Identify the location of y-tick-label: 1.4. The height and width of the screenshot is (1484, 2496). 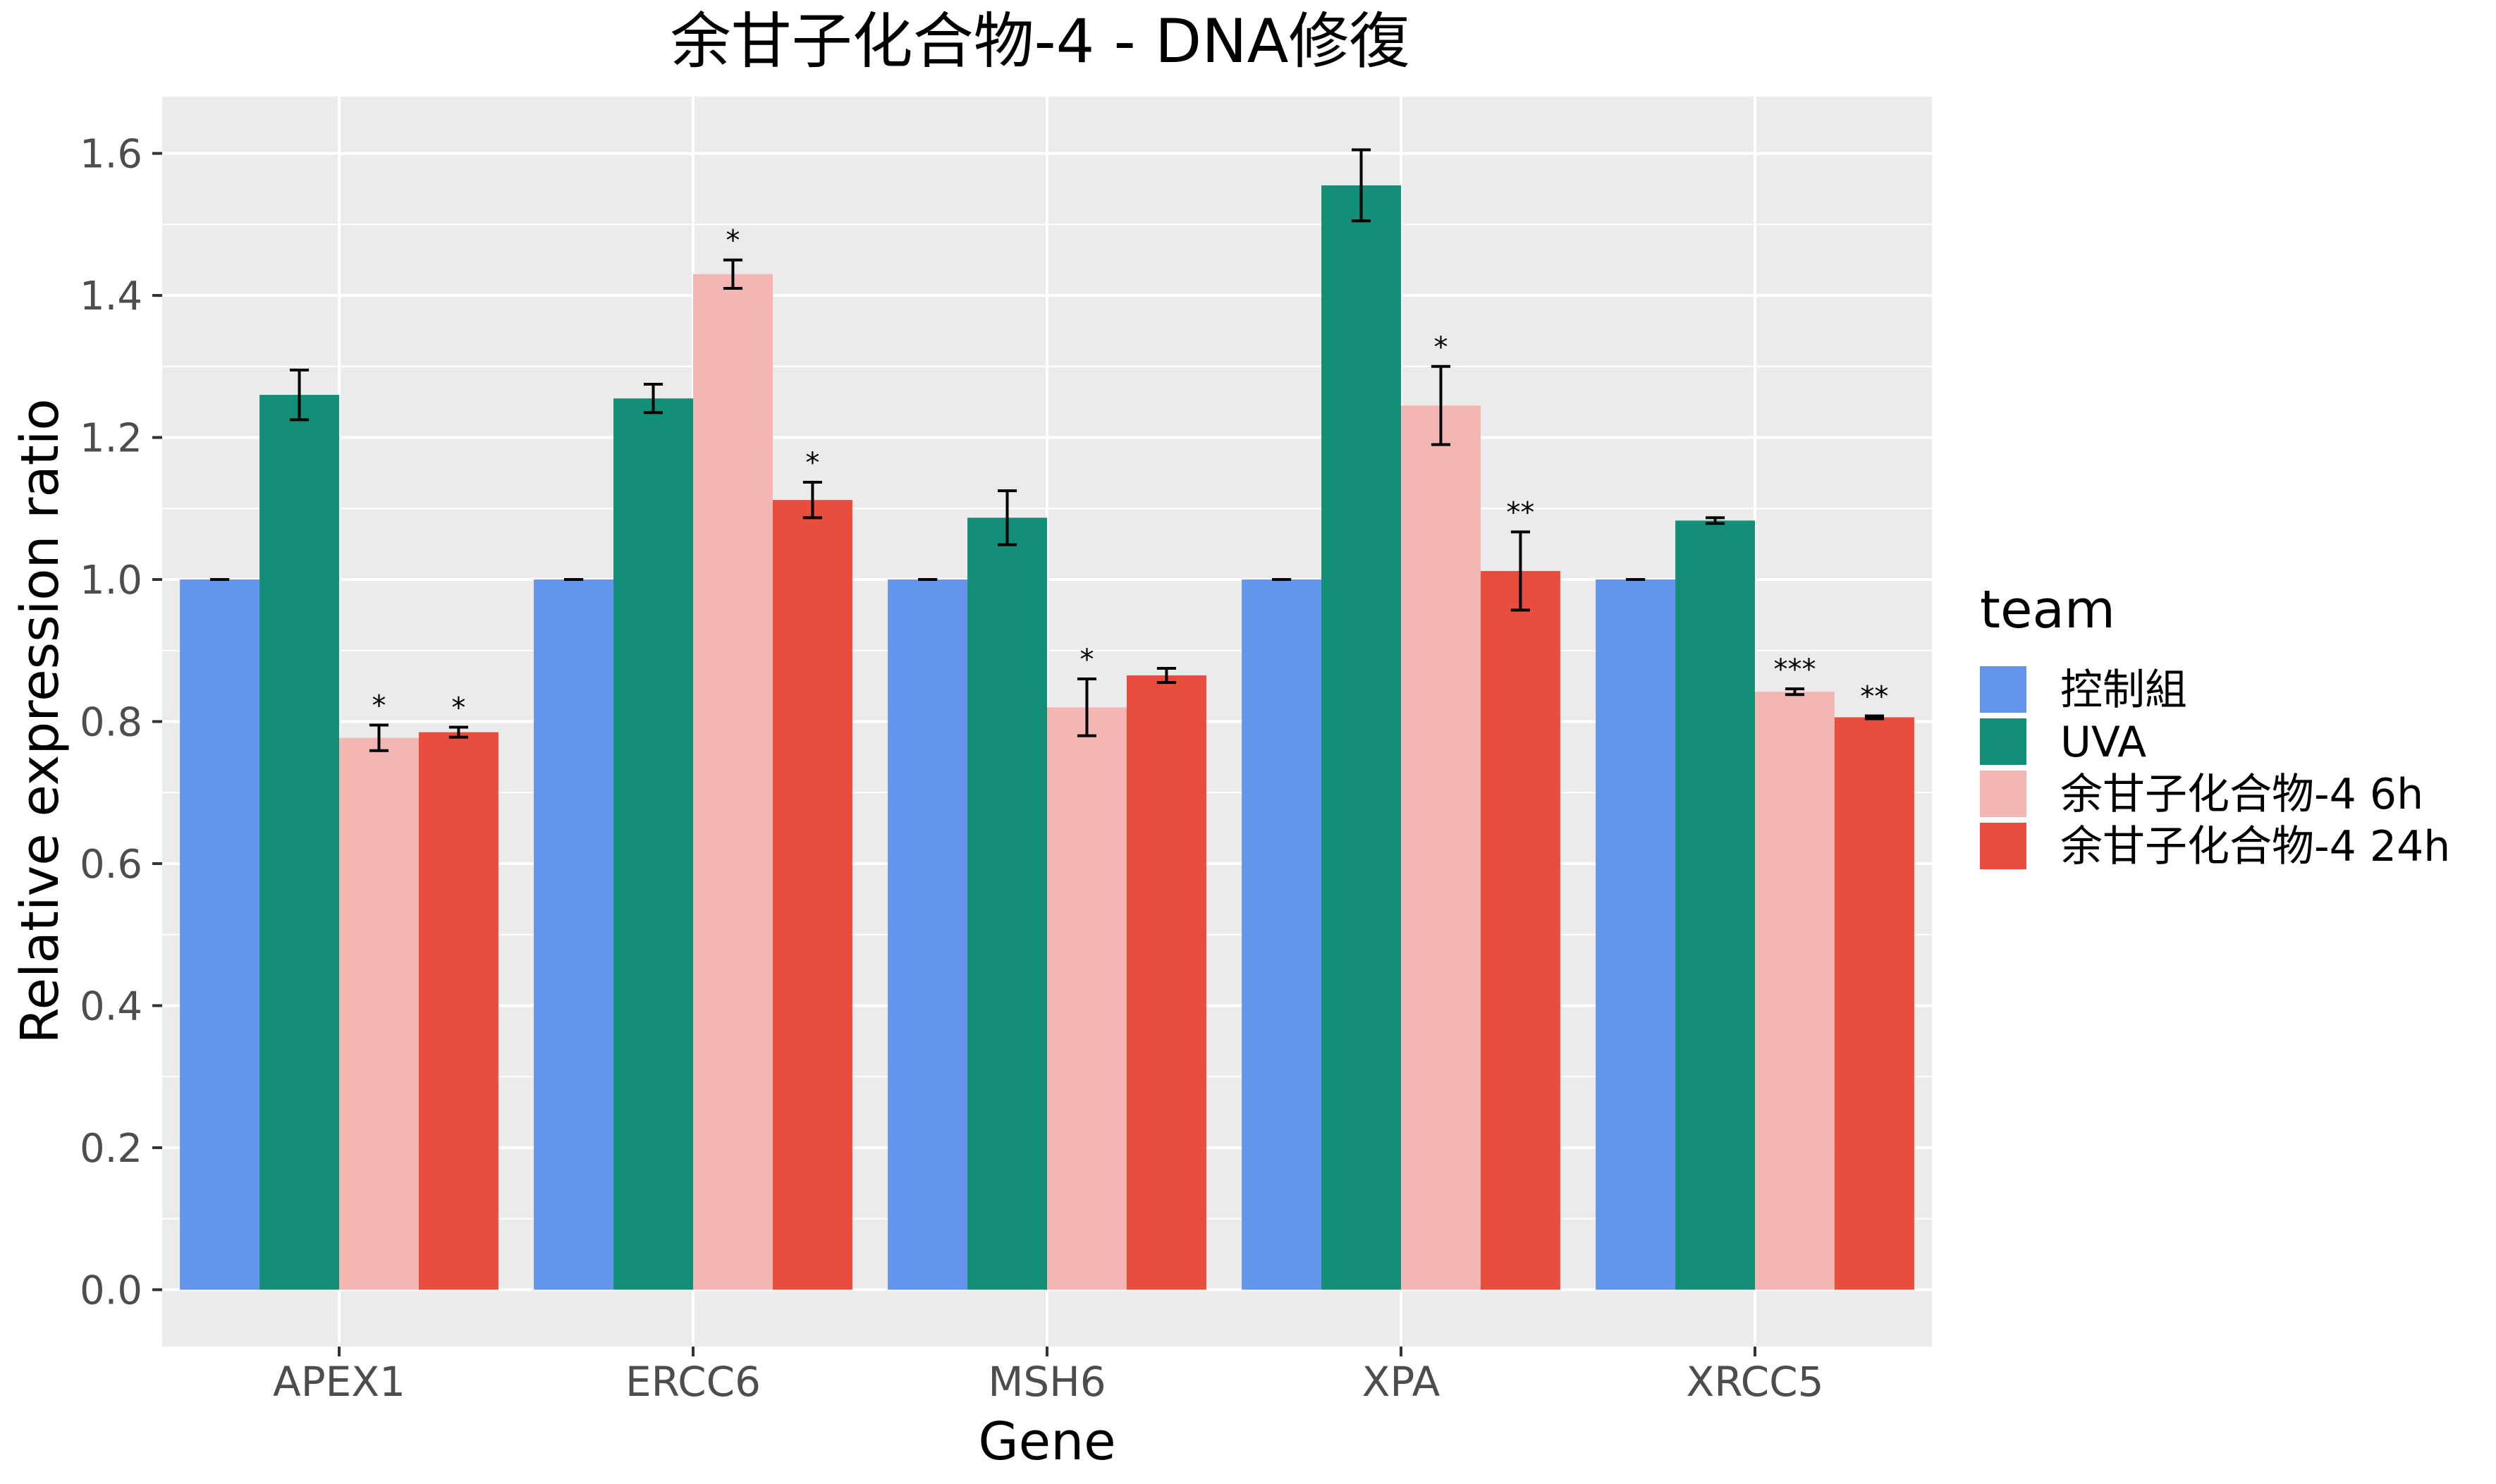
(111, 296).